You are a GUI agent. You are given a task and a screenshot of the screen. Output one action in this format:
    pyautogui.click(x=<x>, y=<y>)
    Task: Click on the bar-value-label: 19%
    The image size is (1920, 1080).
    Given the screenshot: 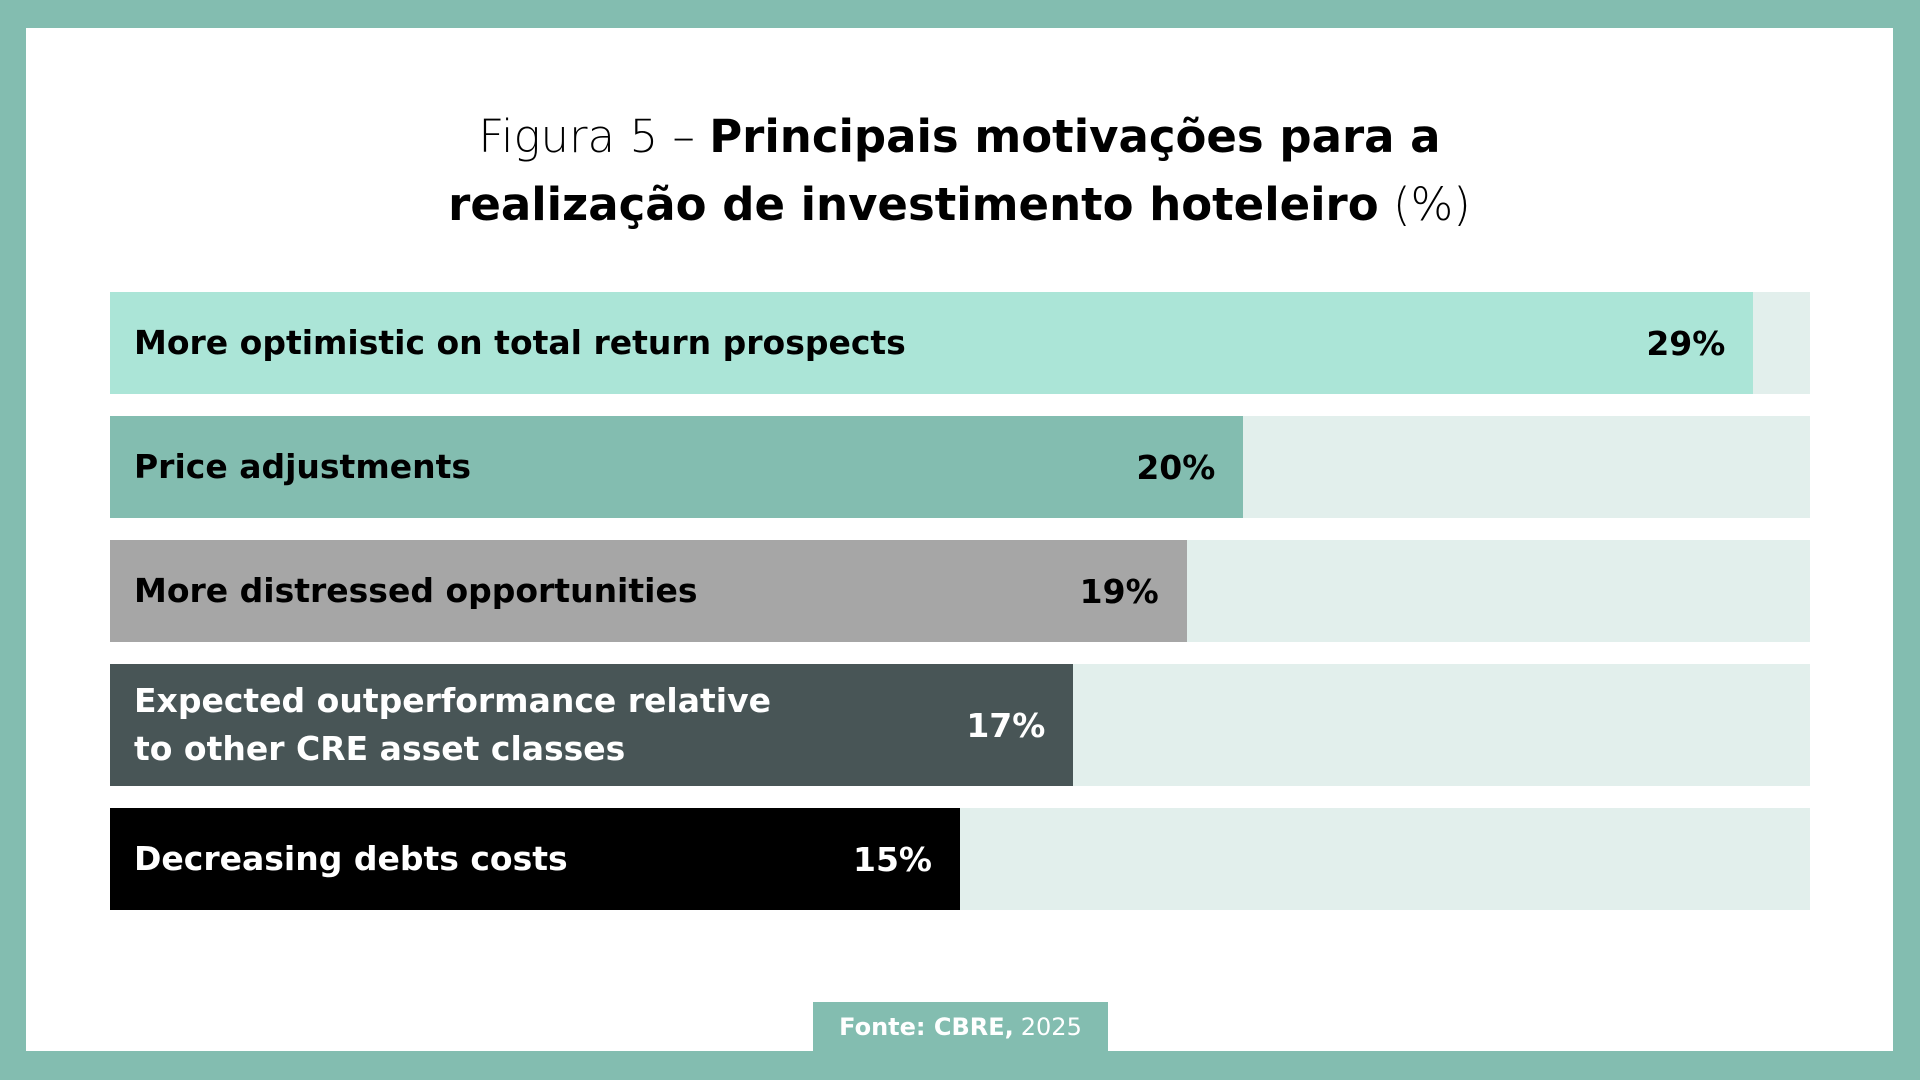 What is the action you would take?
    pyautogui.click(x=1119, y=591)
    